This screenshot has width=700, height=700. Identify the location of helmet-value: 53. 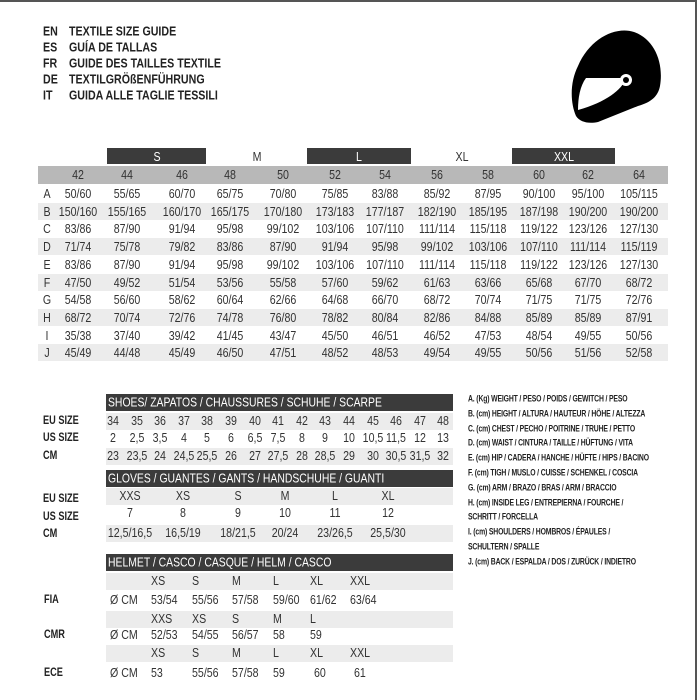
(157, 673).